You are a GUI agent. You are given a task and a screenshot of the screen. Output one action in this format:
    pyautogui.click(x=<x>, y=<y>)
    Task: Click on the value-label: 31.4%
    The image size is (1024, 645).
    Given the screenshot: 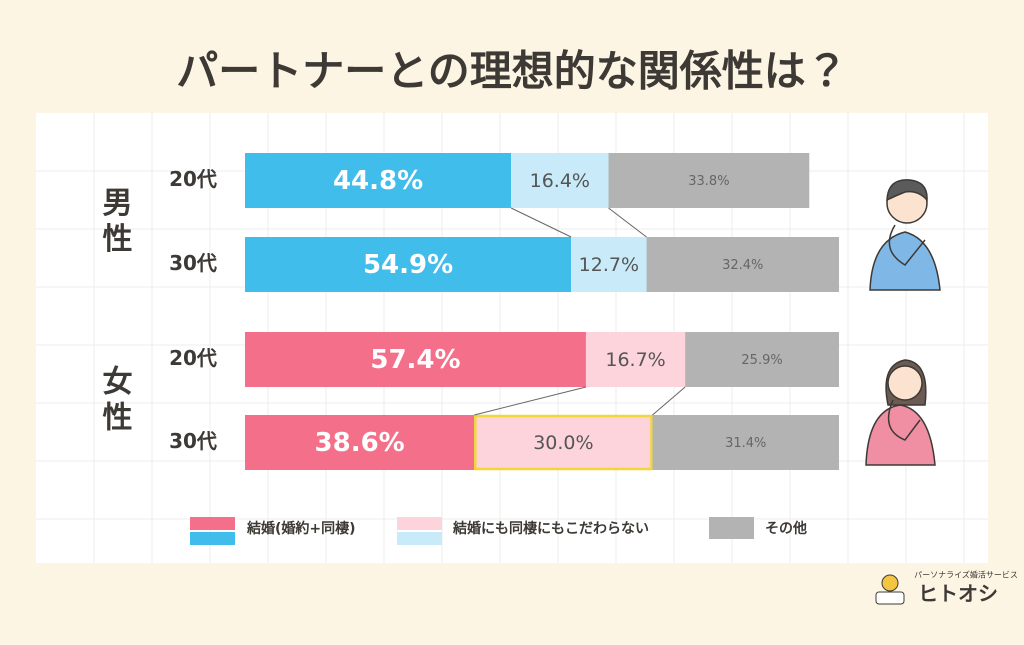 What is the action you would take?
    pyautogui.click(x=745, y=443)
    